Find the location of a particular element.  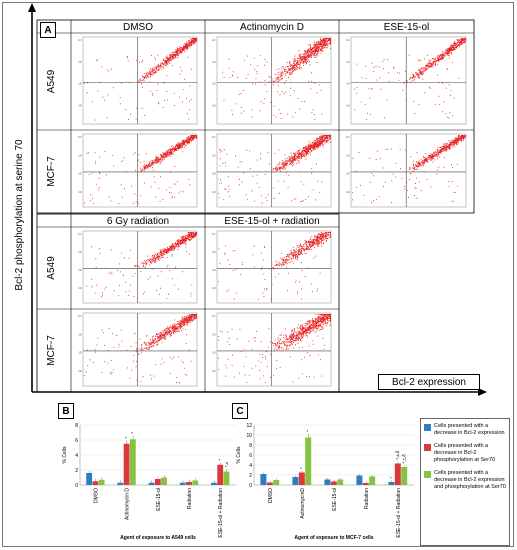

y-axis-arrow-icon is located at coordinates (32, 7).